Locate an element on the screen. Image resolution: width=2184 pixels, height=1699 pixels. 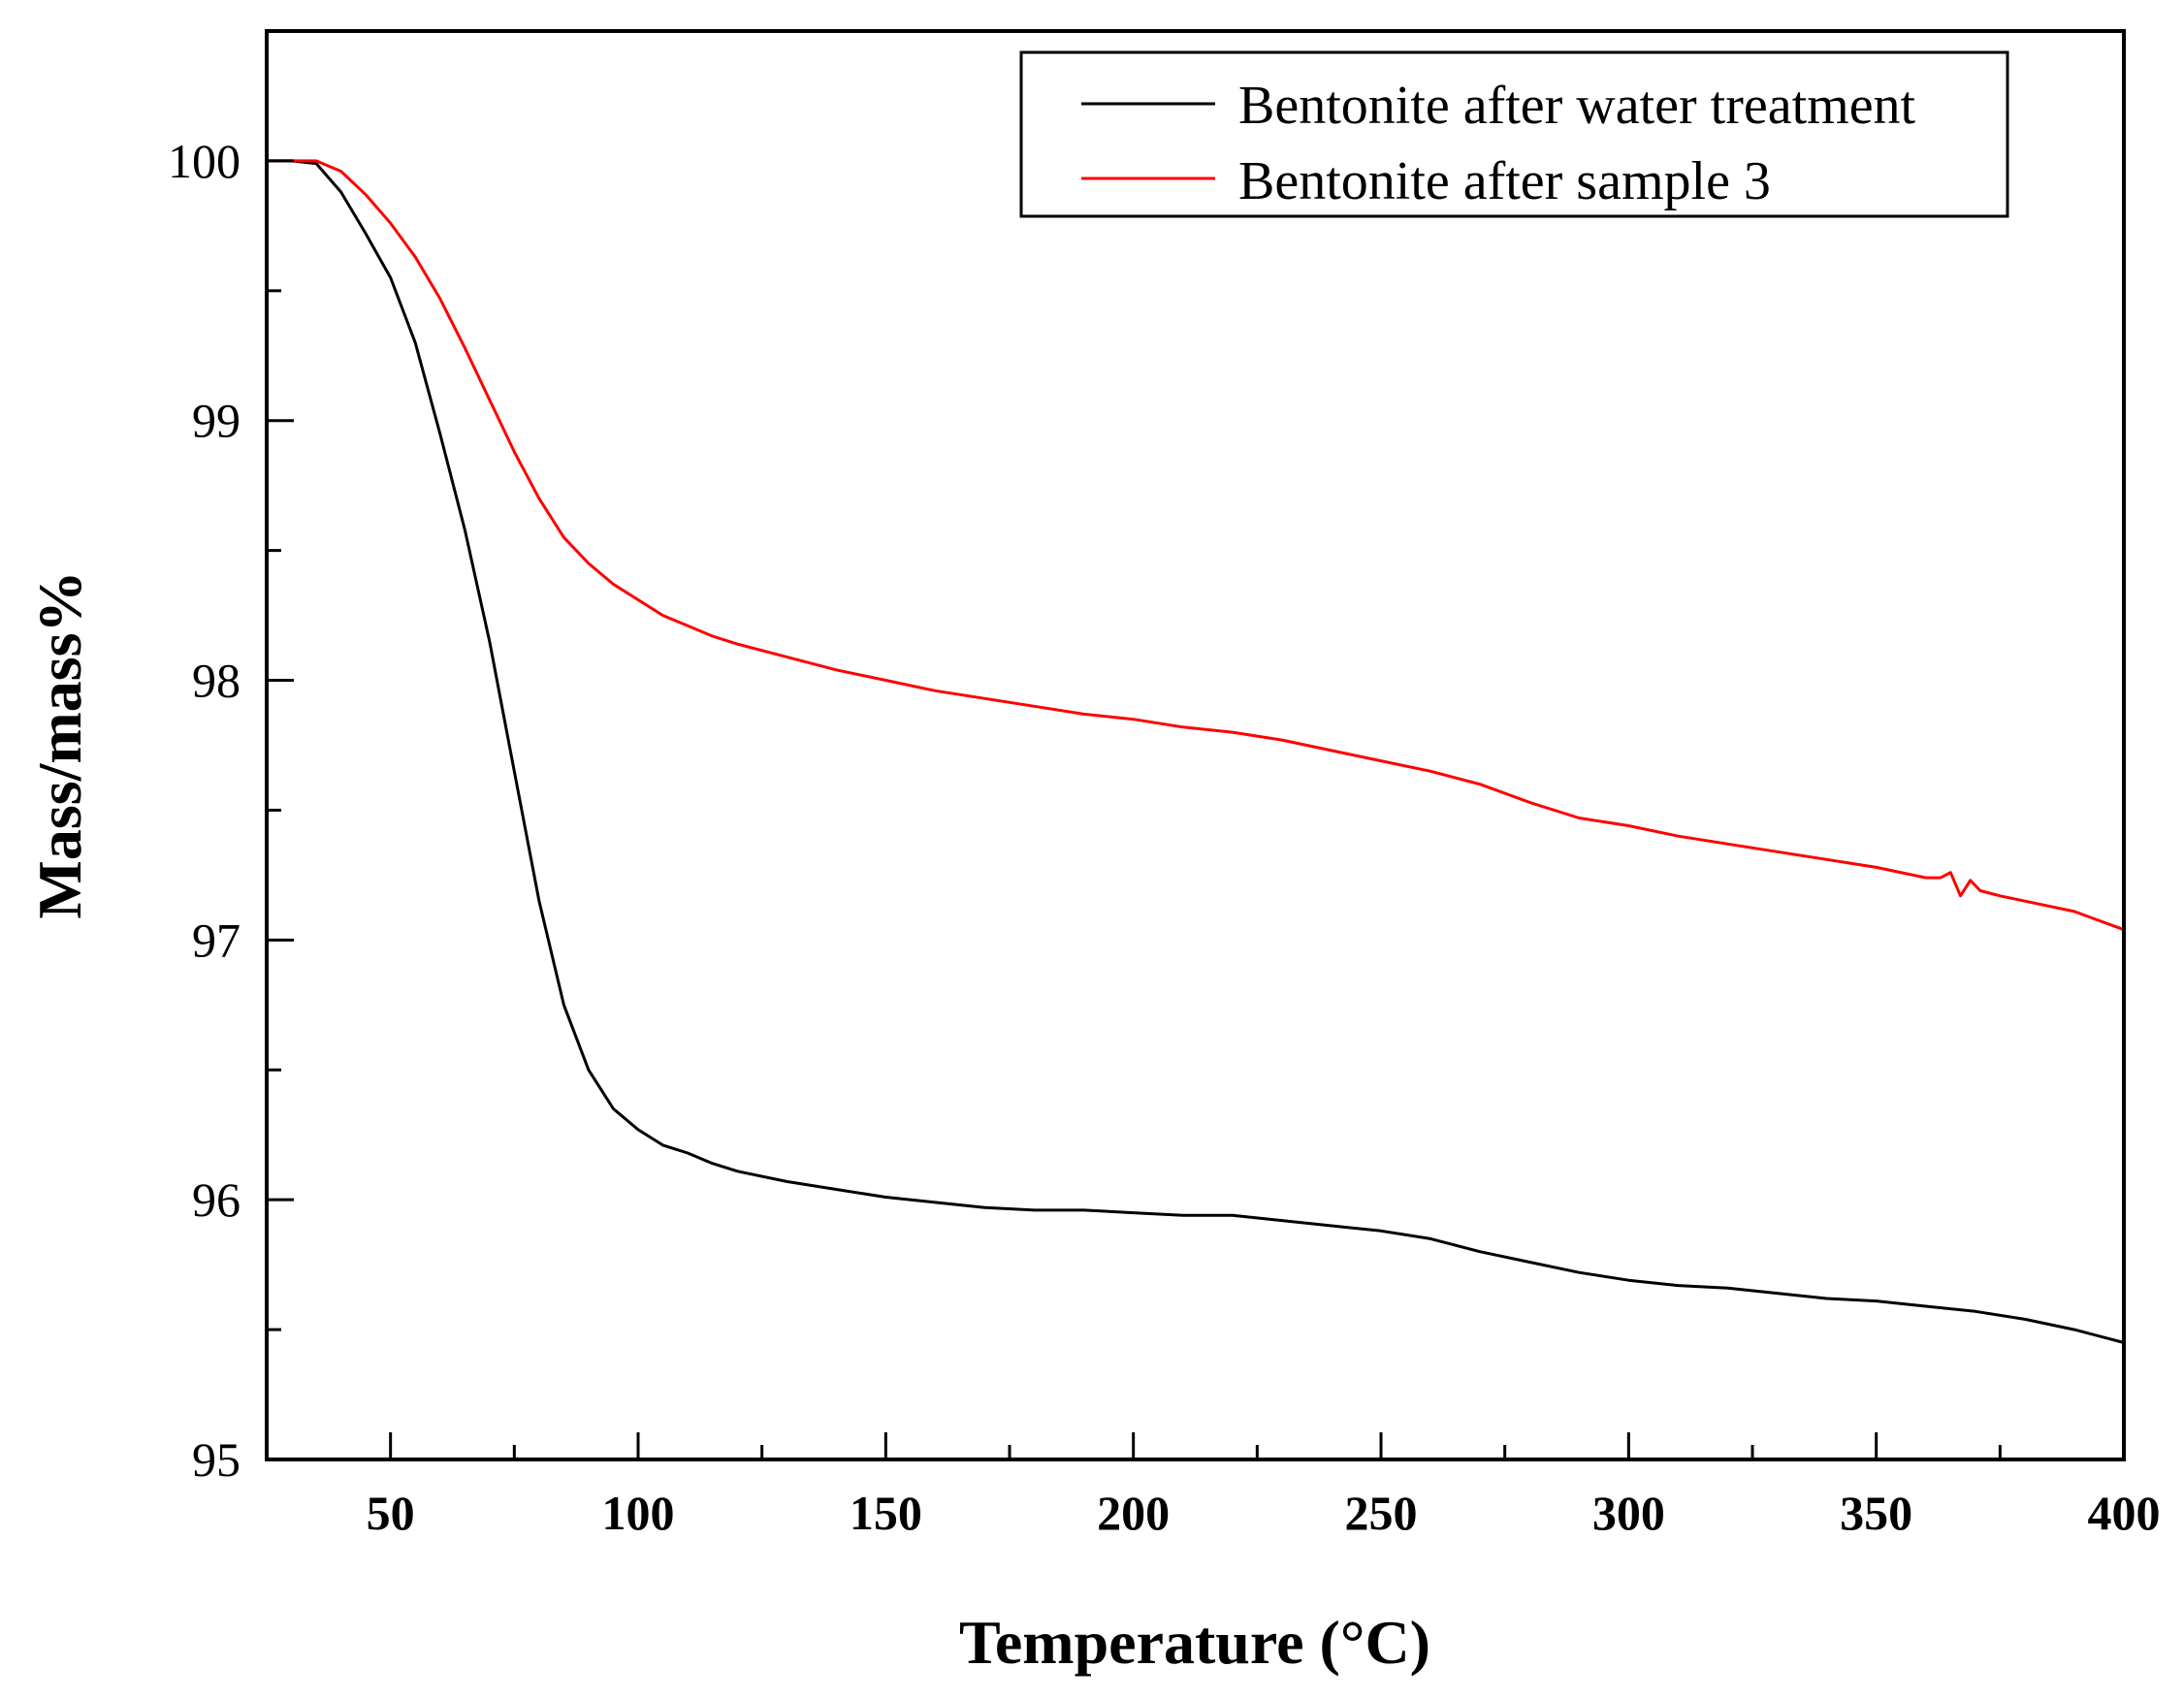
y-tick-label: 98 is located at coordinates (216, 681).